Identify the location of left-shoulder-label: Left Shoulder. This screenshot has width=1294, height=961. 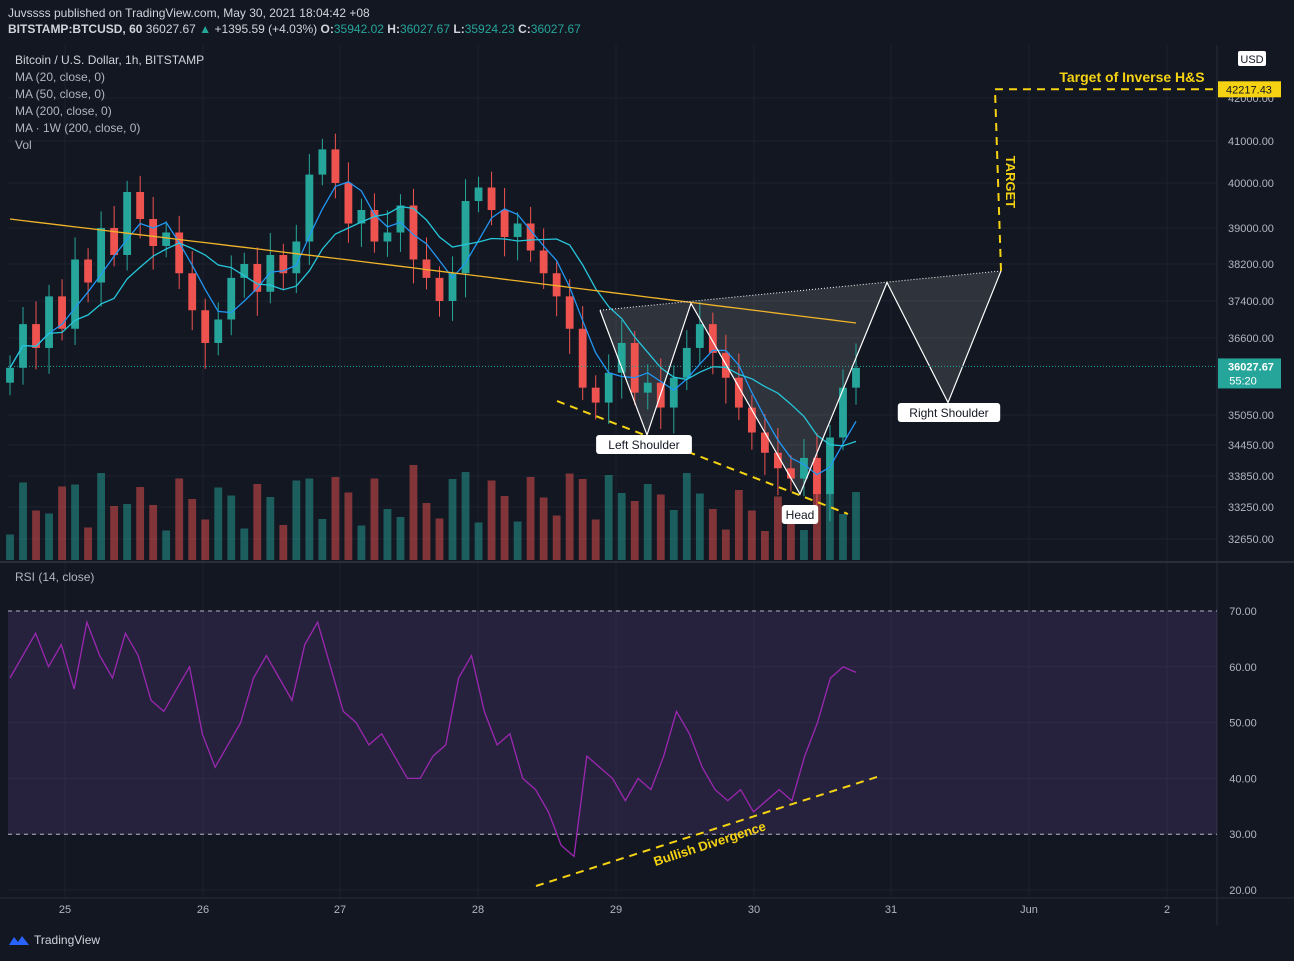
(643, 445).